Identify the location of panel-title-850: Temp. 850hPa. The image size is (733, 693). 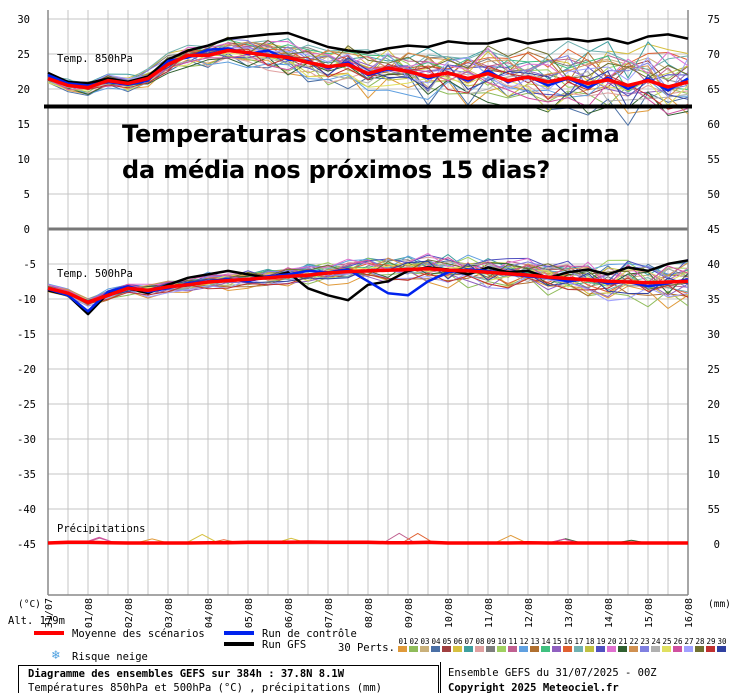
(95, 59).